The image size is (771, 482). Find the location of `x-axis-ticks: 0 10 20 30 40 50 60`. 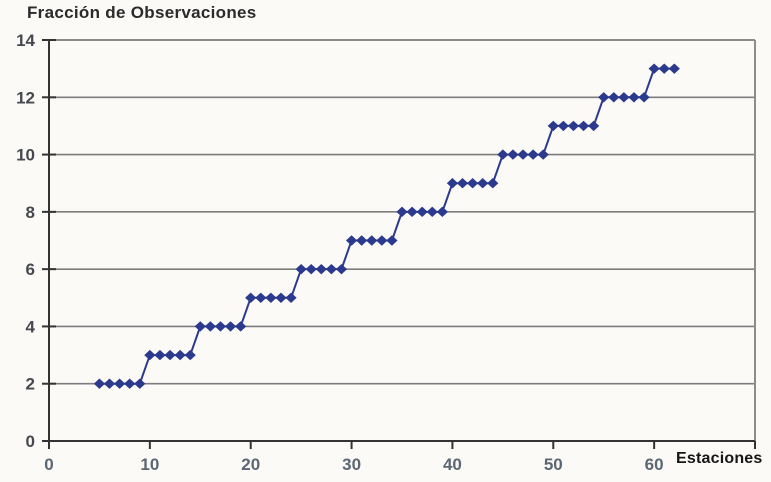

x-axis-ticks: 0 10 20 30 40 50 60 is located at coordinates (400, 457).